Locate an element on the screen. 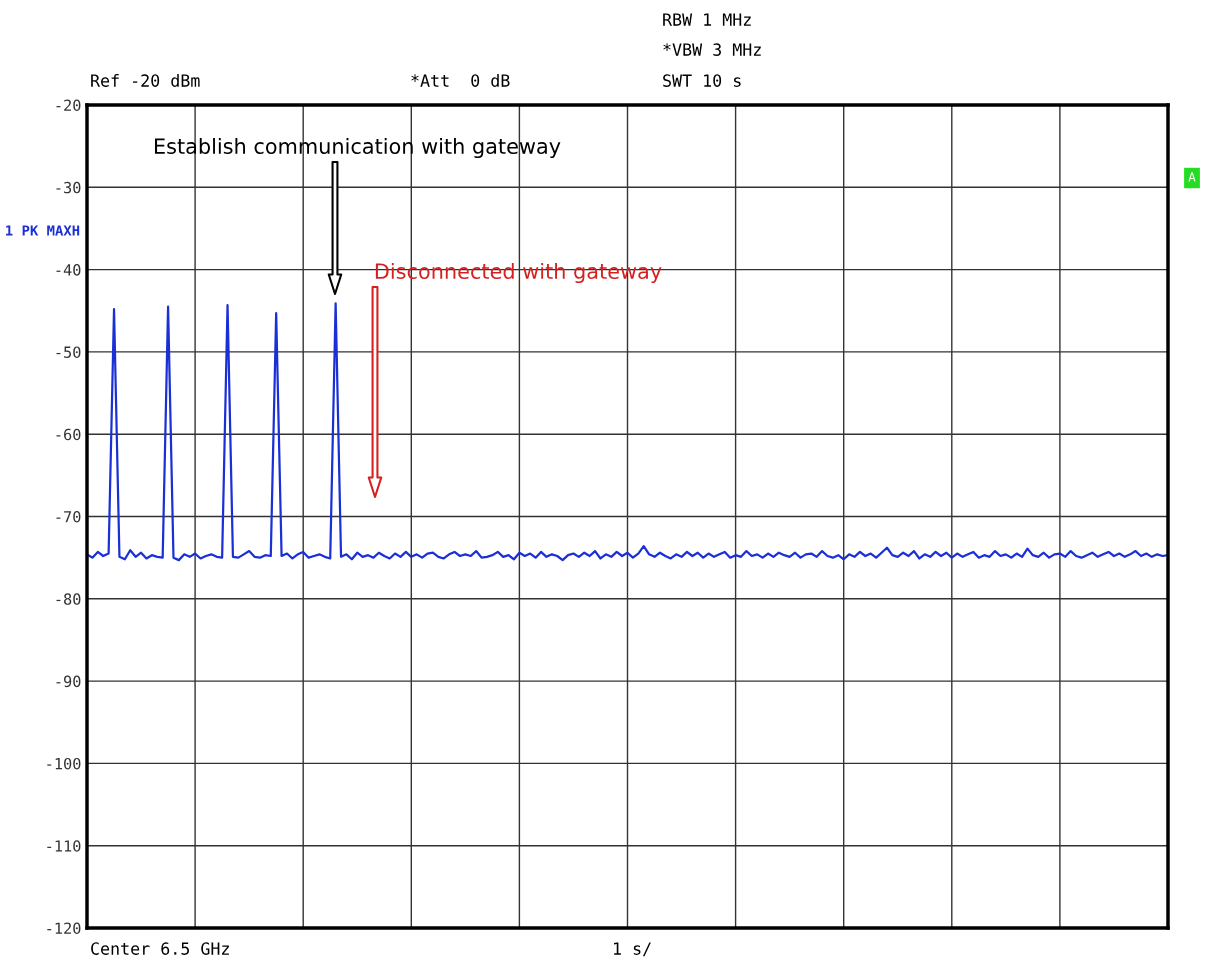  y-tick-label: -30 is located at coordinates (68, 187).